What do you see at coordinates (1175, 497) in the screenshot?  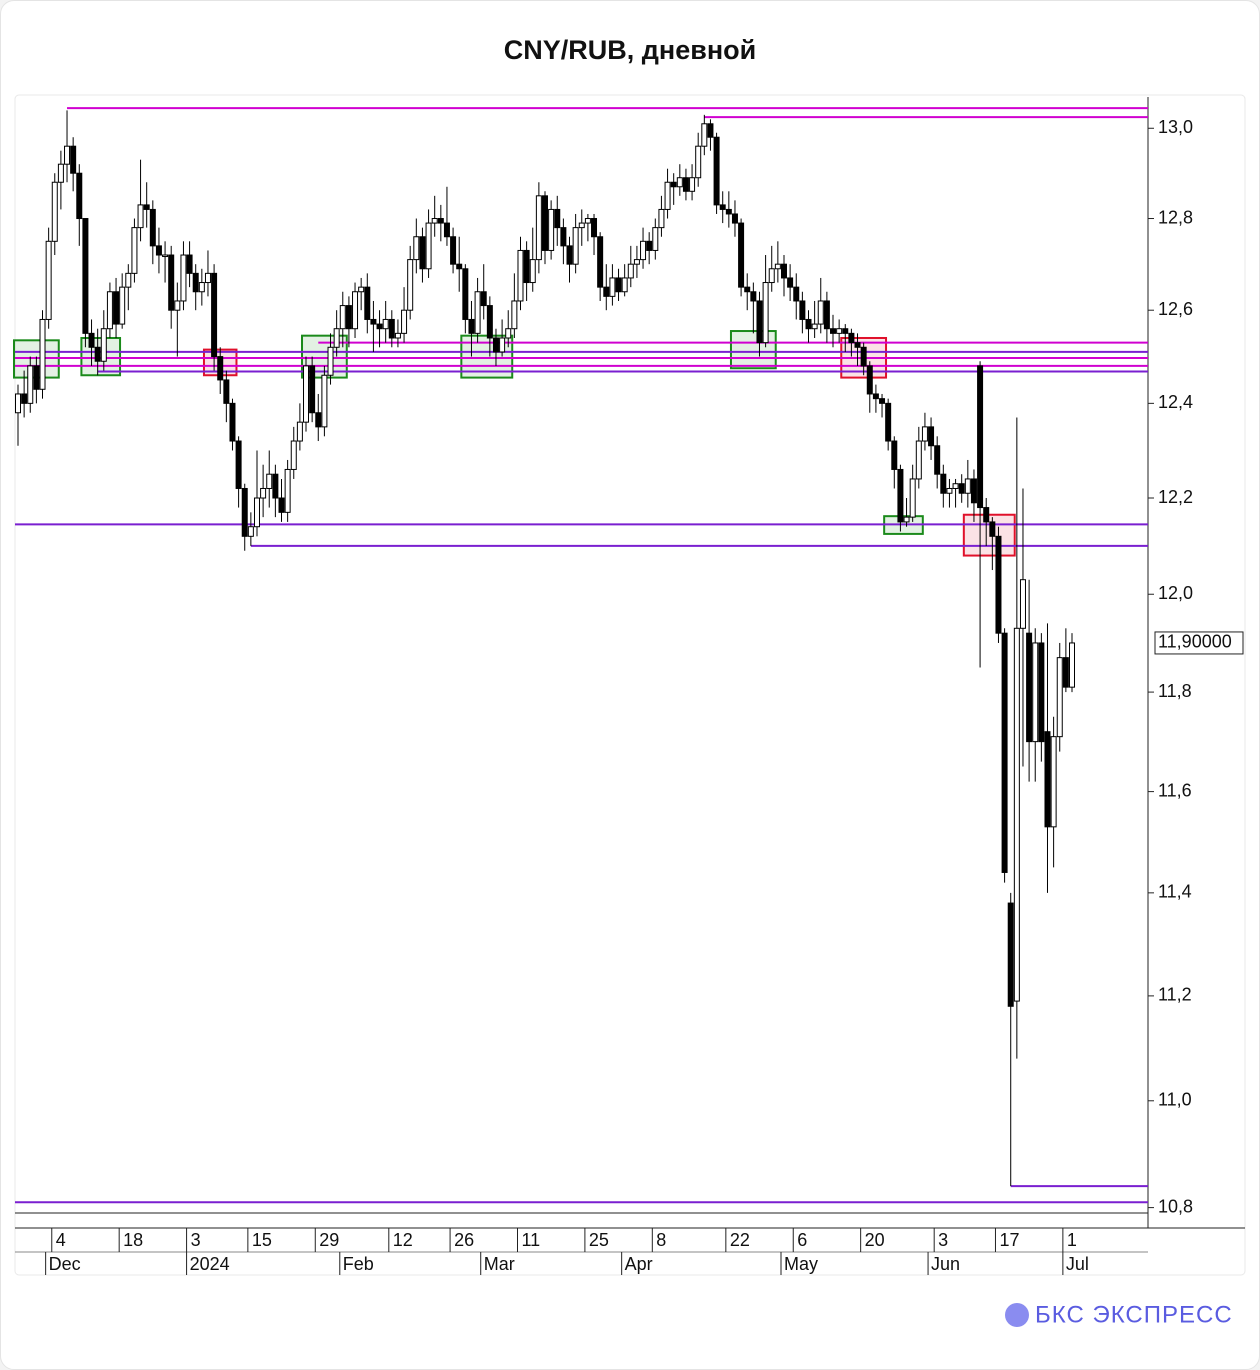 I see `y-tick-label: 12,2` at bounding box center [1175, 497].